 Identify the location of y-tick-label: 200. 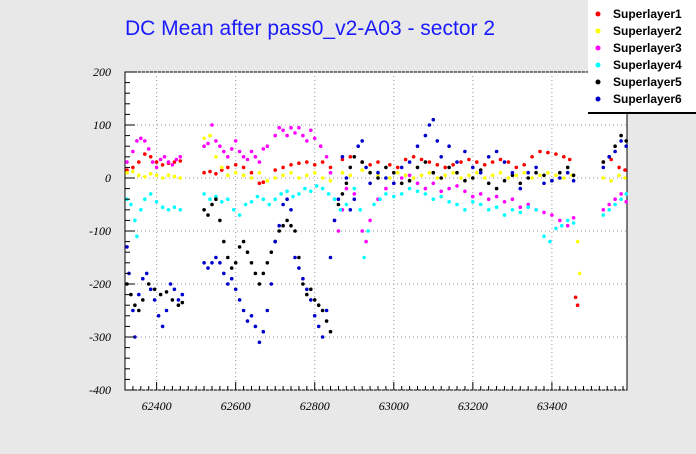
(102, 72).